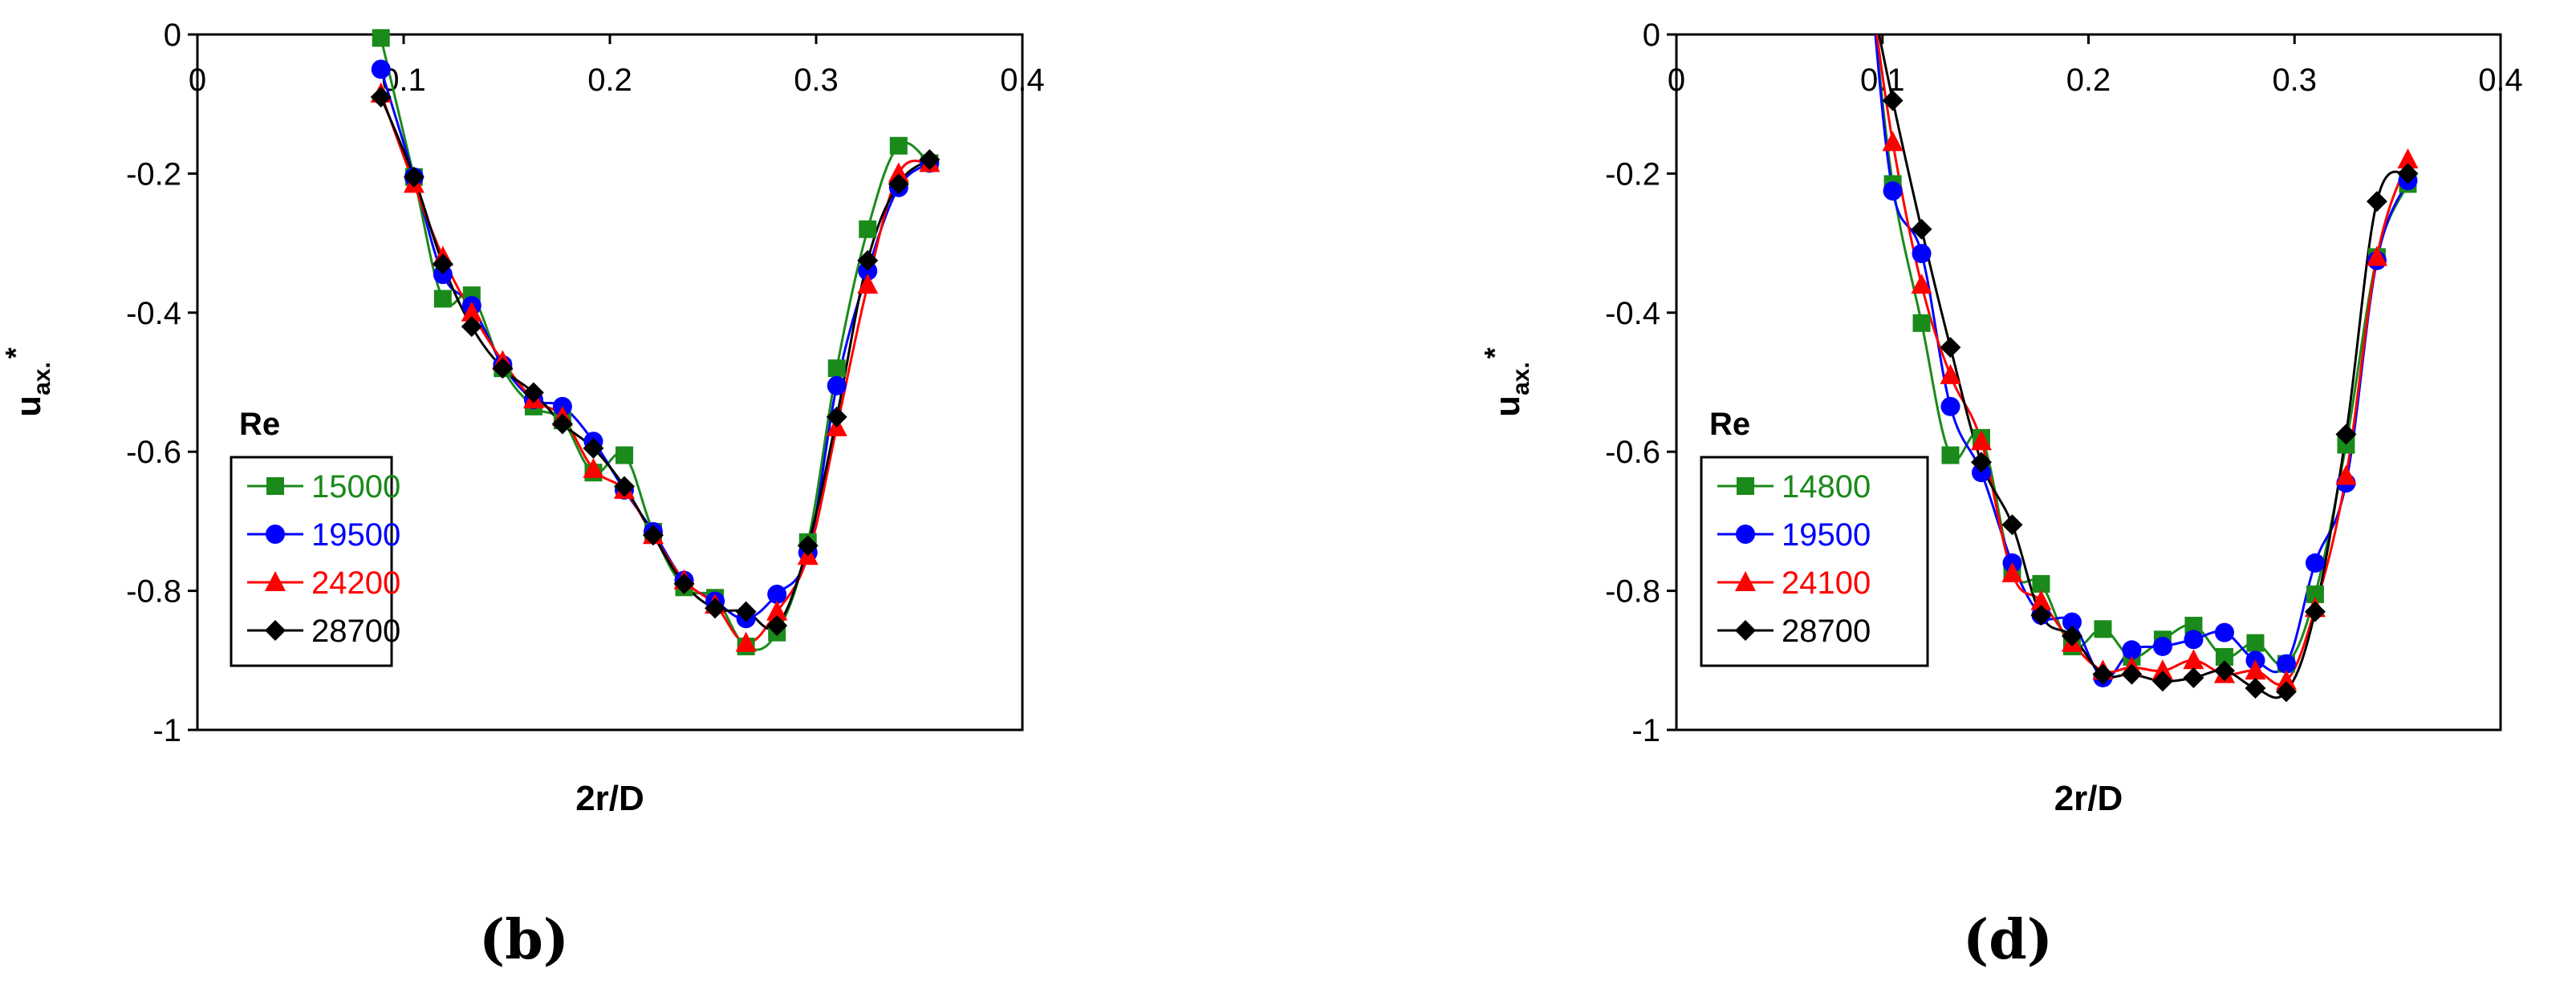 The width and height of the screenshot is (2576, 997). I want to click on legend-label: 15000, so click(355, 487).